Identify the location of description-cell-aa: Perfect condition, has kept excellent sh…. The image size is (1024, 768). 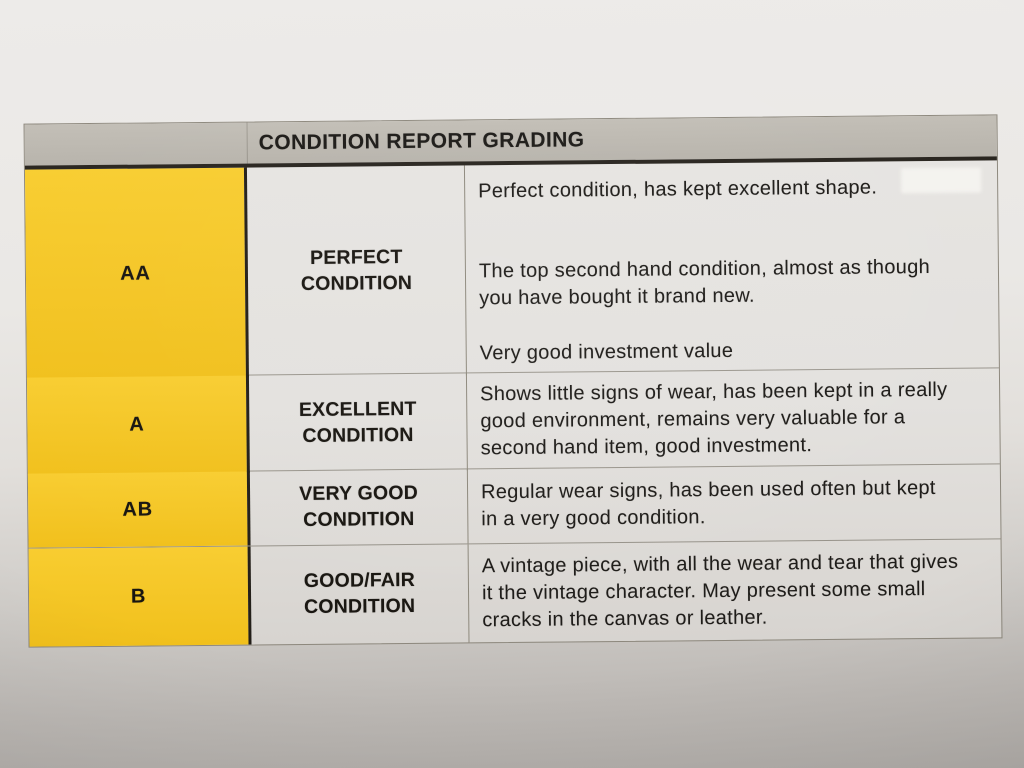
(732, 267).